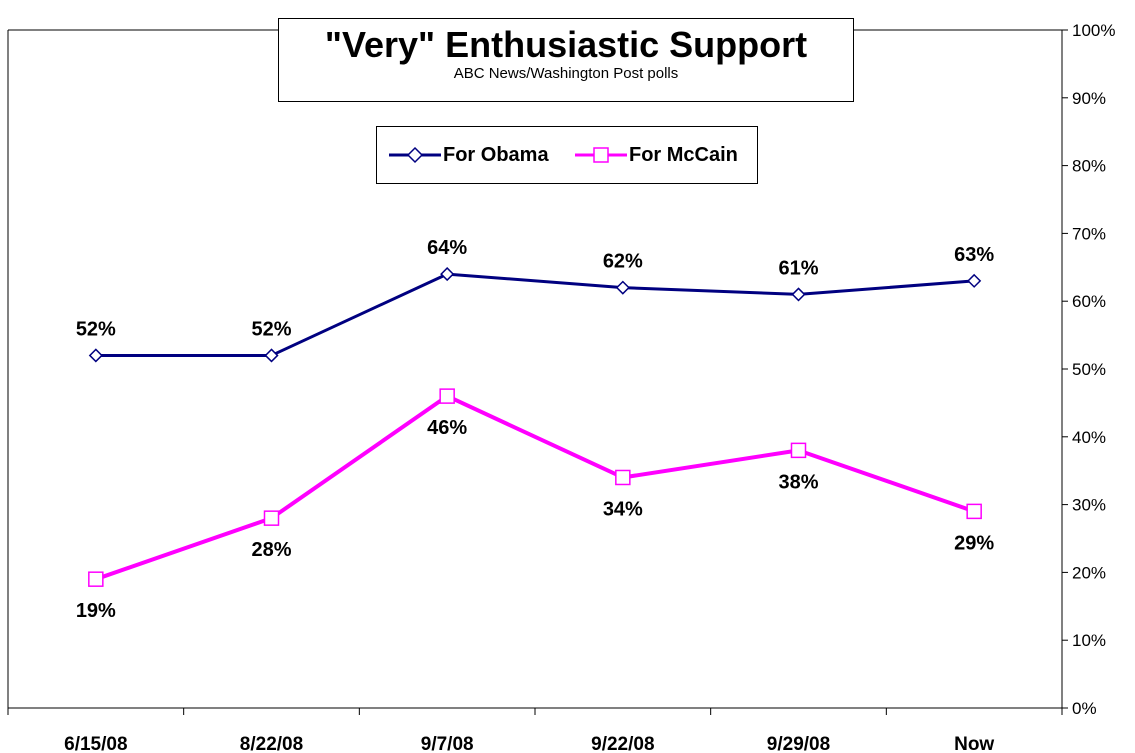 The height and width of the screenshot is (753, 1135). Describe the element at coordinates (798, 482) in the screenshot. I see `data-label-mccain: 38%` at that location.